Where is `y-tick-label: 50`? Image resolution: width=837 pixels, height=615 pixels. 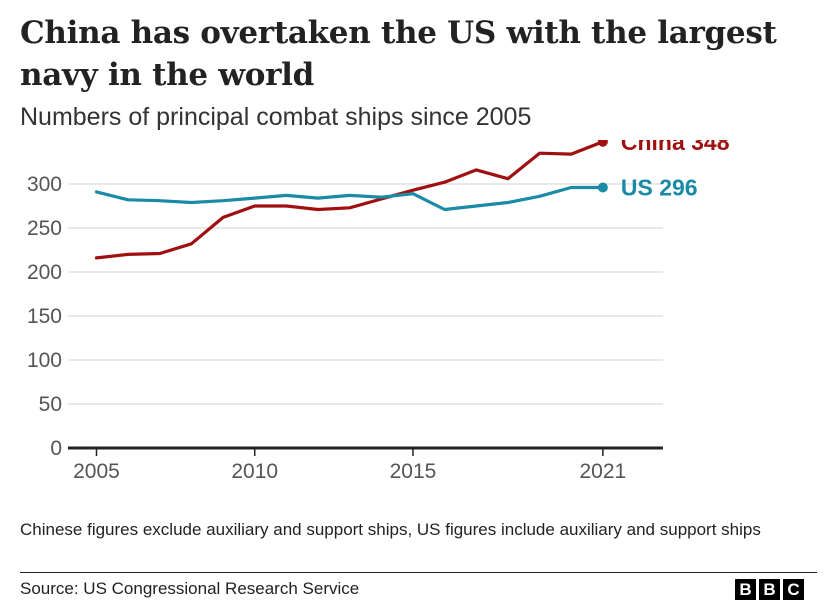
y-tick-label: 50 is located at coordinates (50, 404).